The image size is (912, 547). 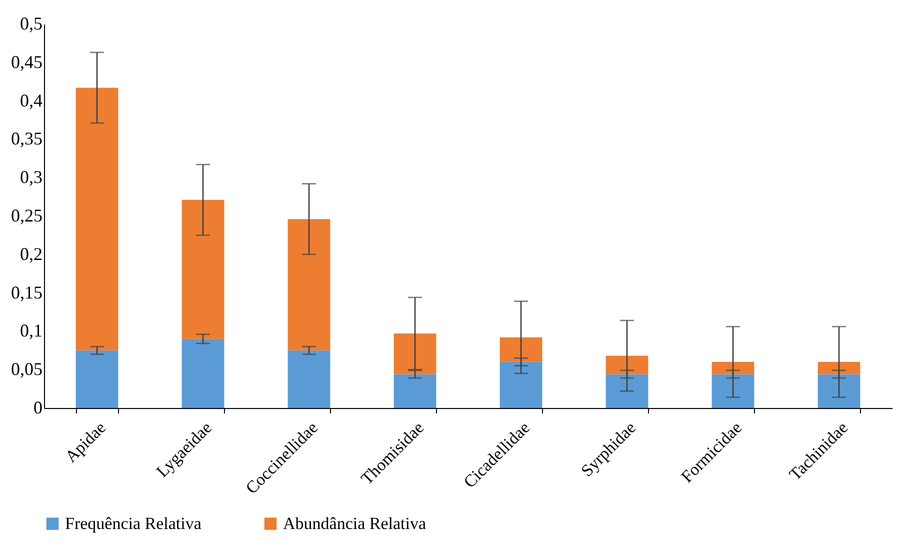 What do you see at coordinates (31, 24) in the screenshot?
I see `y-tick-label: 0,5` at bounding box center [31, 24].